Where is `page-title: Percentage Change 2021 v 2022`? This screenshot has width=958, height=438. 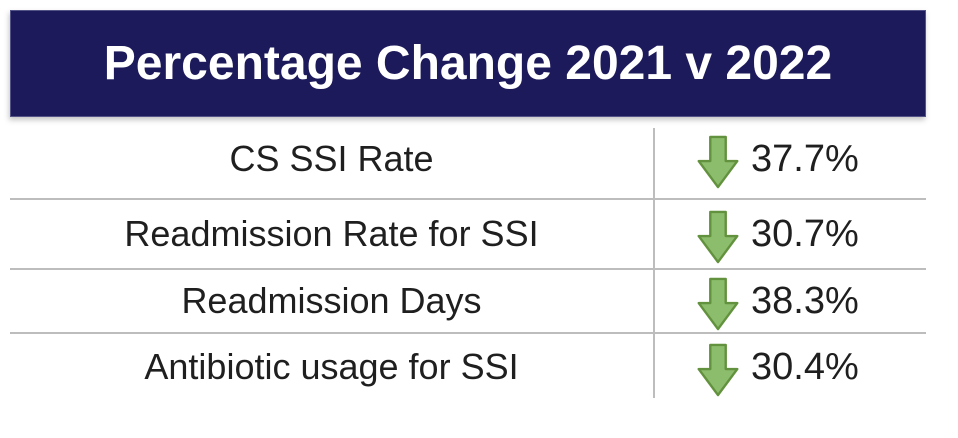
page-title: Percentage Change 2021 v 2022 is located at coordinates (468, 63).